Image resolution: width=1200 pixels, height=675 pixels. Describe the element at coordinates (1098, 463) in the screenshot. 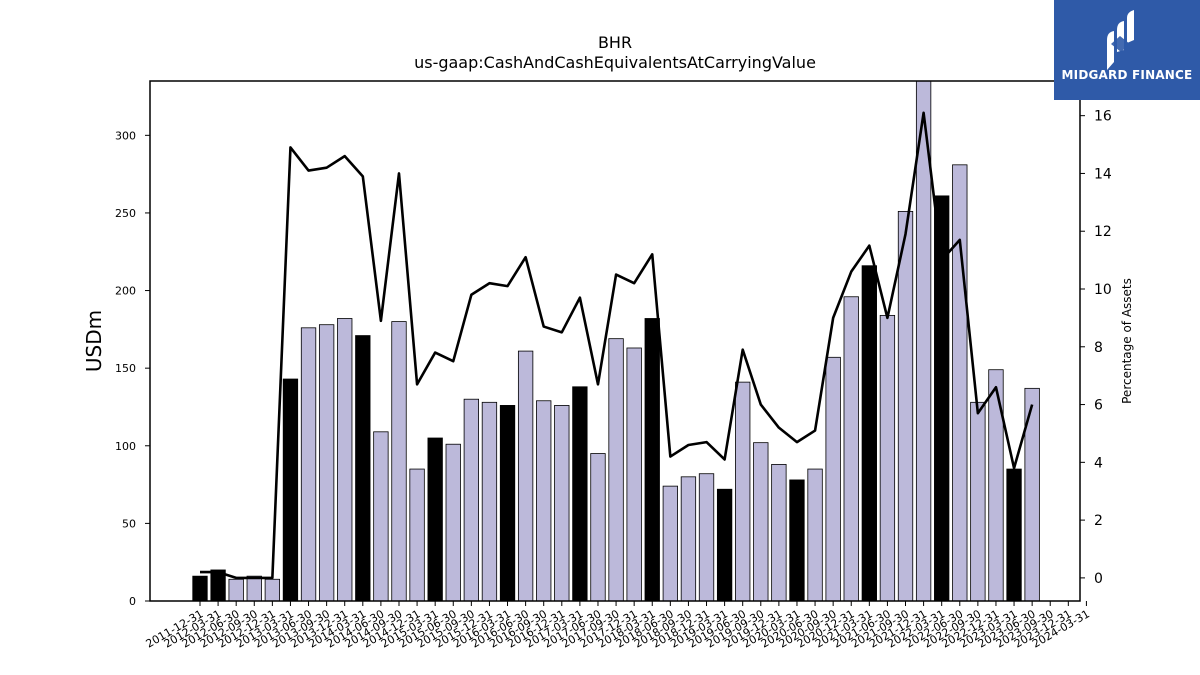

I see `y2-tick-label: 4` at that location.